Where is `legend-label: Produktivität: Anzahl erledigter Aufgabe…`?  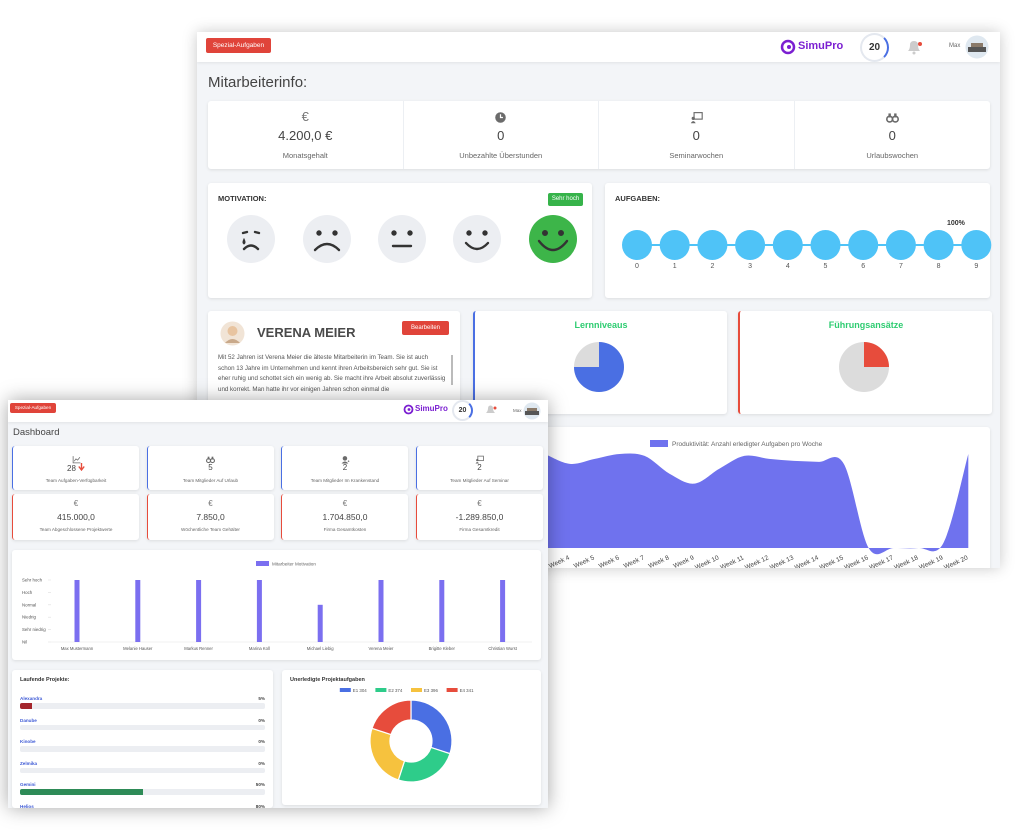
legend-label: Produktivität: Anzahl erledigter Aufgabe… is located at coordinates (747, 444).